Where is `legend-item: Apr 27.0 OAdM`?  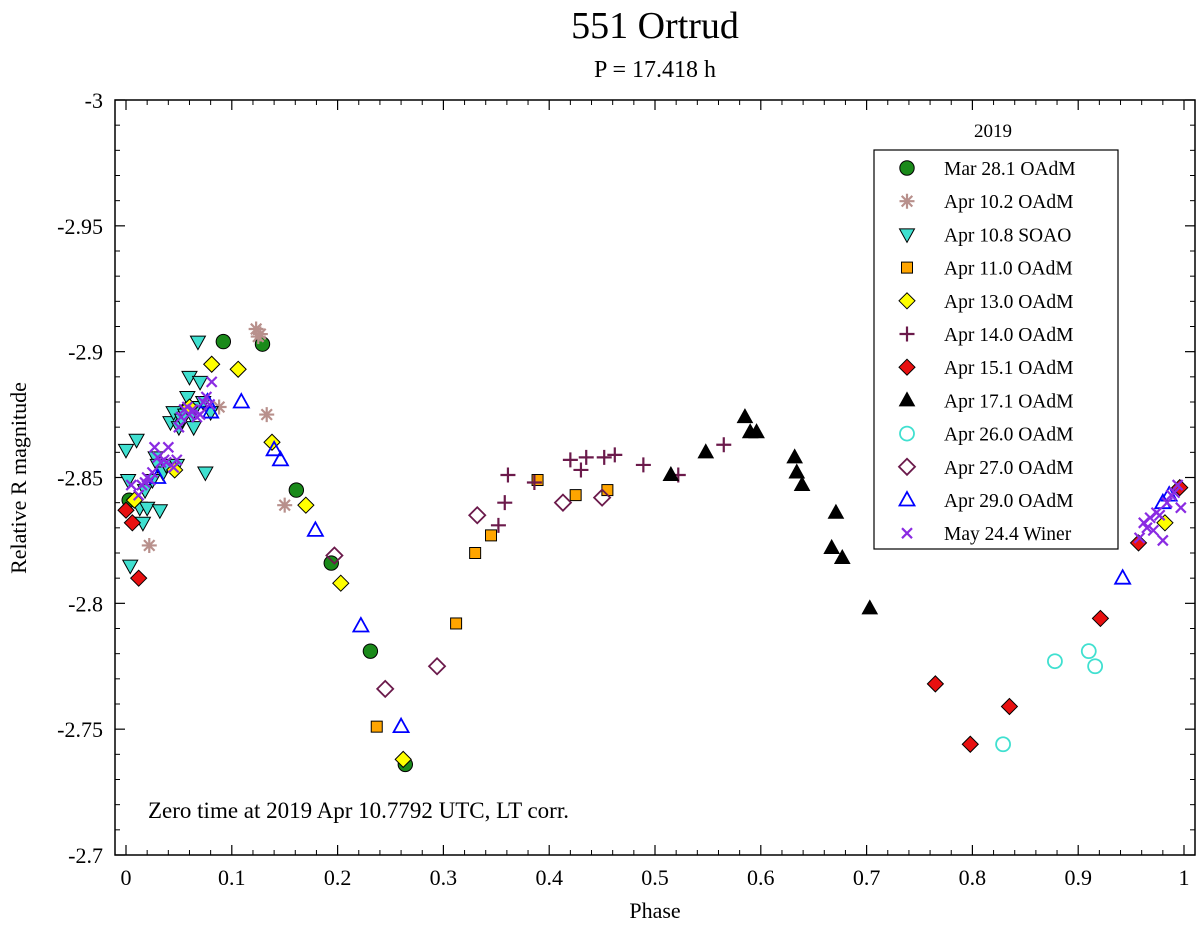
legend-item: Apr 27.0 OAdM is located at coordinates (985, 468).